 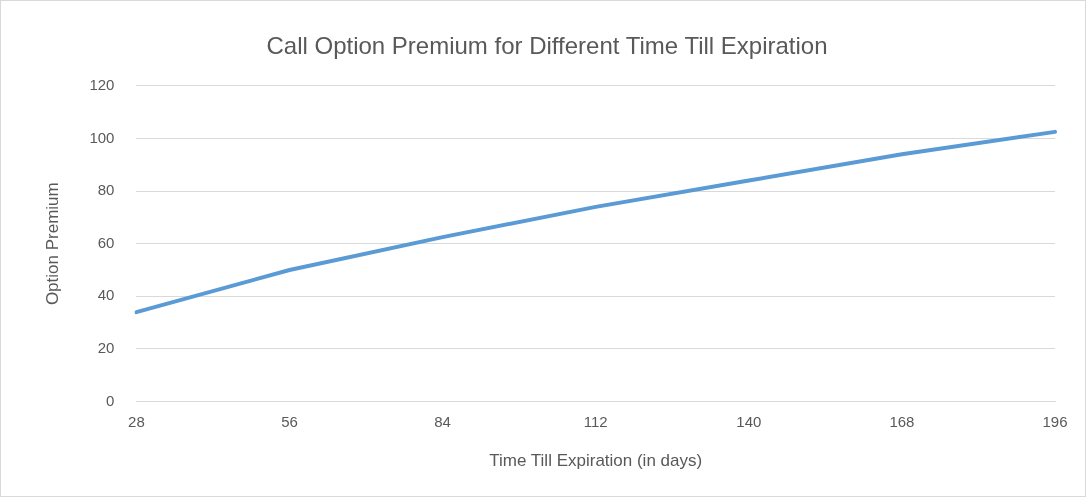 What do you see at coordinates (106, 242) in the screenshot?
I see `y-tick-label: 60` at bounding box center [106, 242].